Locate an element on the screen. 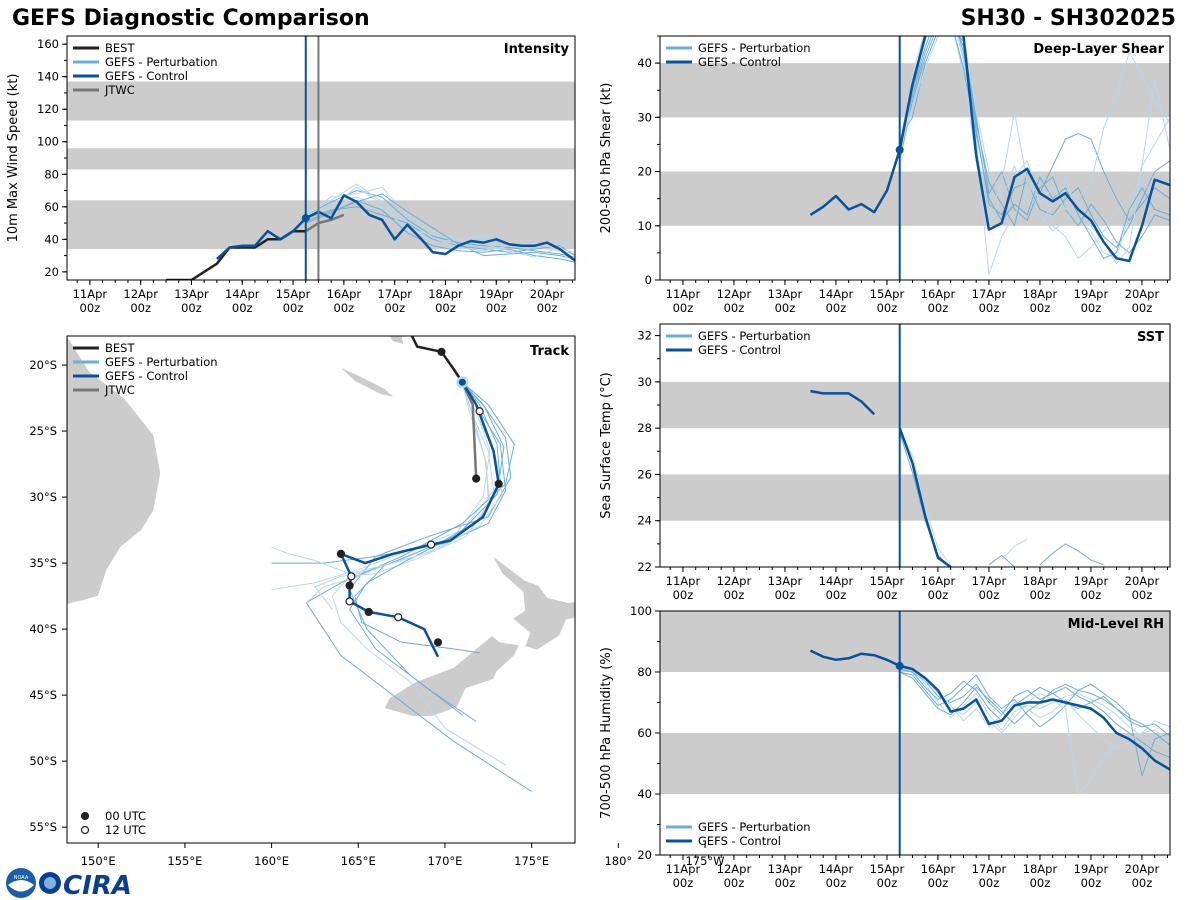 The image size is (1200, 900). shear-plot-area is located at coordinates (989, 156).